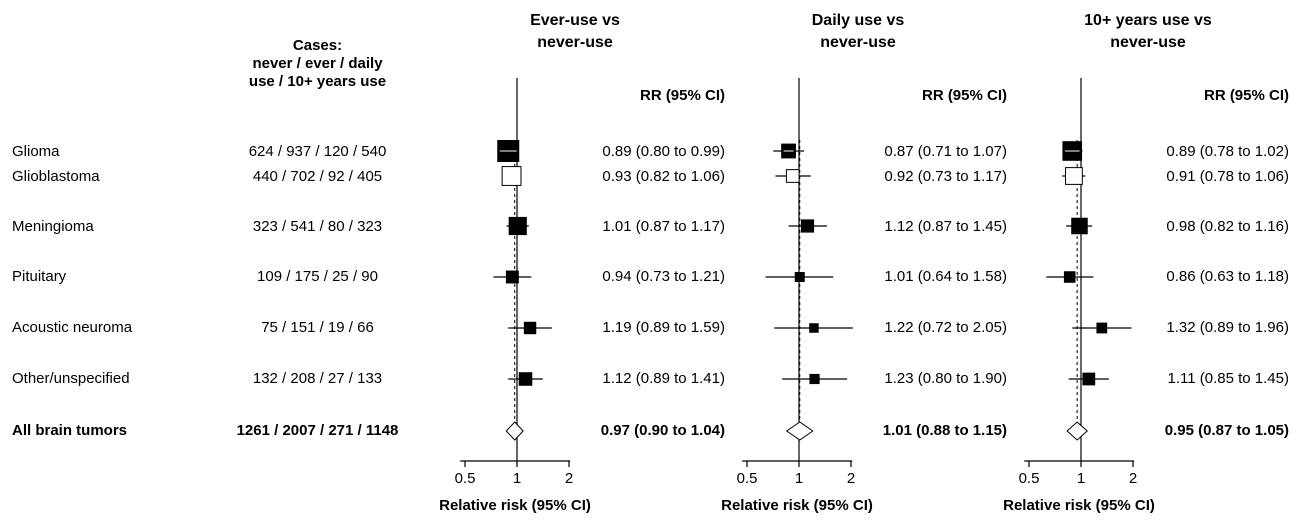 The image size is (1301, 522). Describe the element at coordinates (945, 327) in the screenshot. I see `rr-text-daily-acoustic-neuroma: 1.22 (0.72 to 2.05)` at that location.